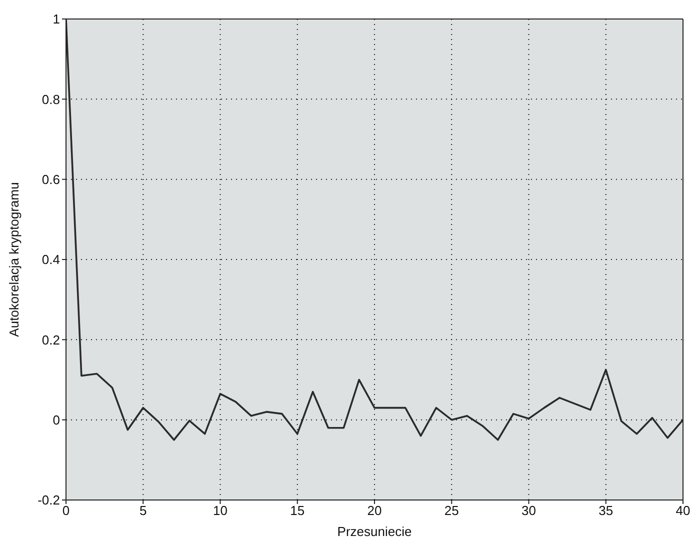 This screenshot has height=542, width=698. What do you see at coordinates (143, 510) in the screenshot?
I see `x-tick-label: 5` at bounding box center [143, 510].